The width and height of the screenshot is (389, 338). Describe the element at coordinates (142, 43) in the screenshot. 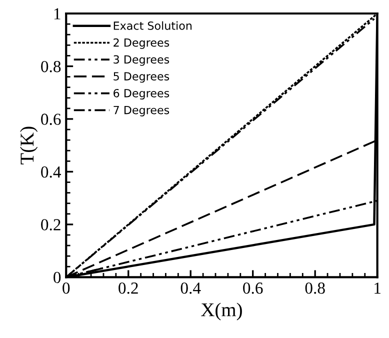

I see `legend-label: 2 Degrees` at that location.